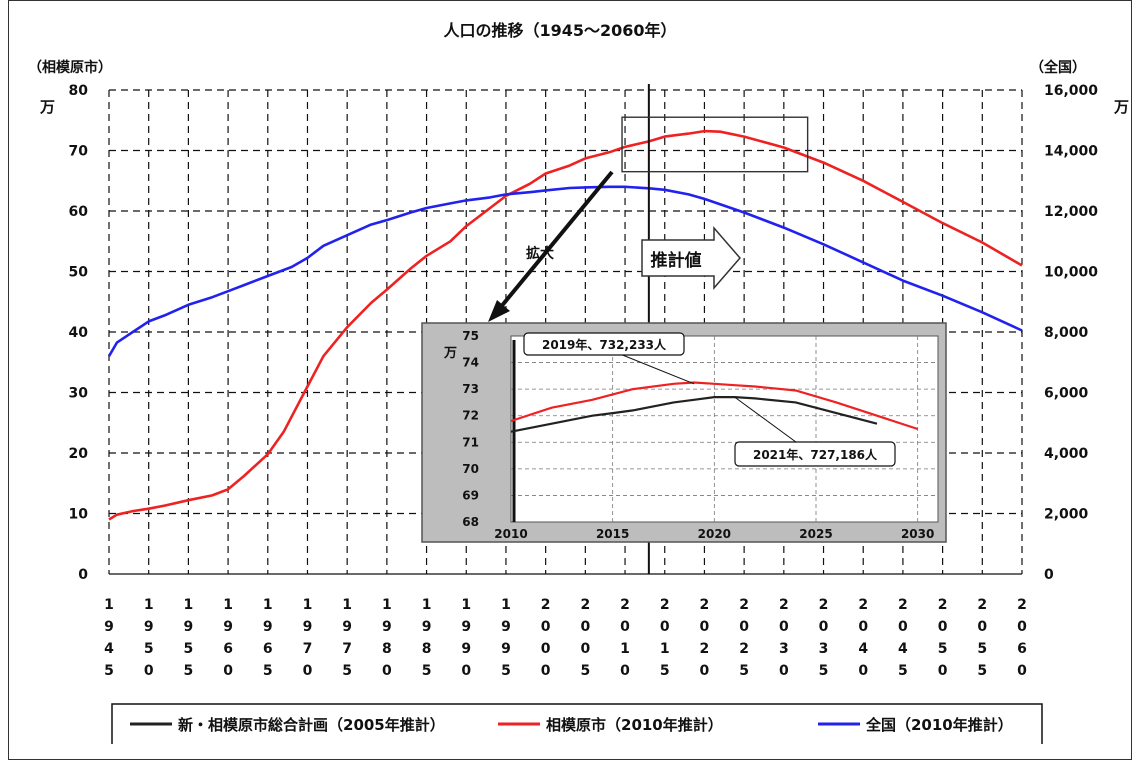 This screenshot has height=760, width=1140. I want to click on legend-box, so click(577, 723).